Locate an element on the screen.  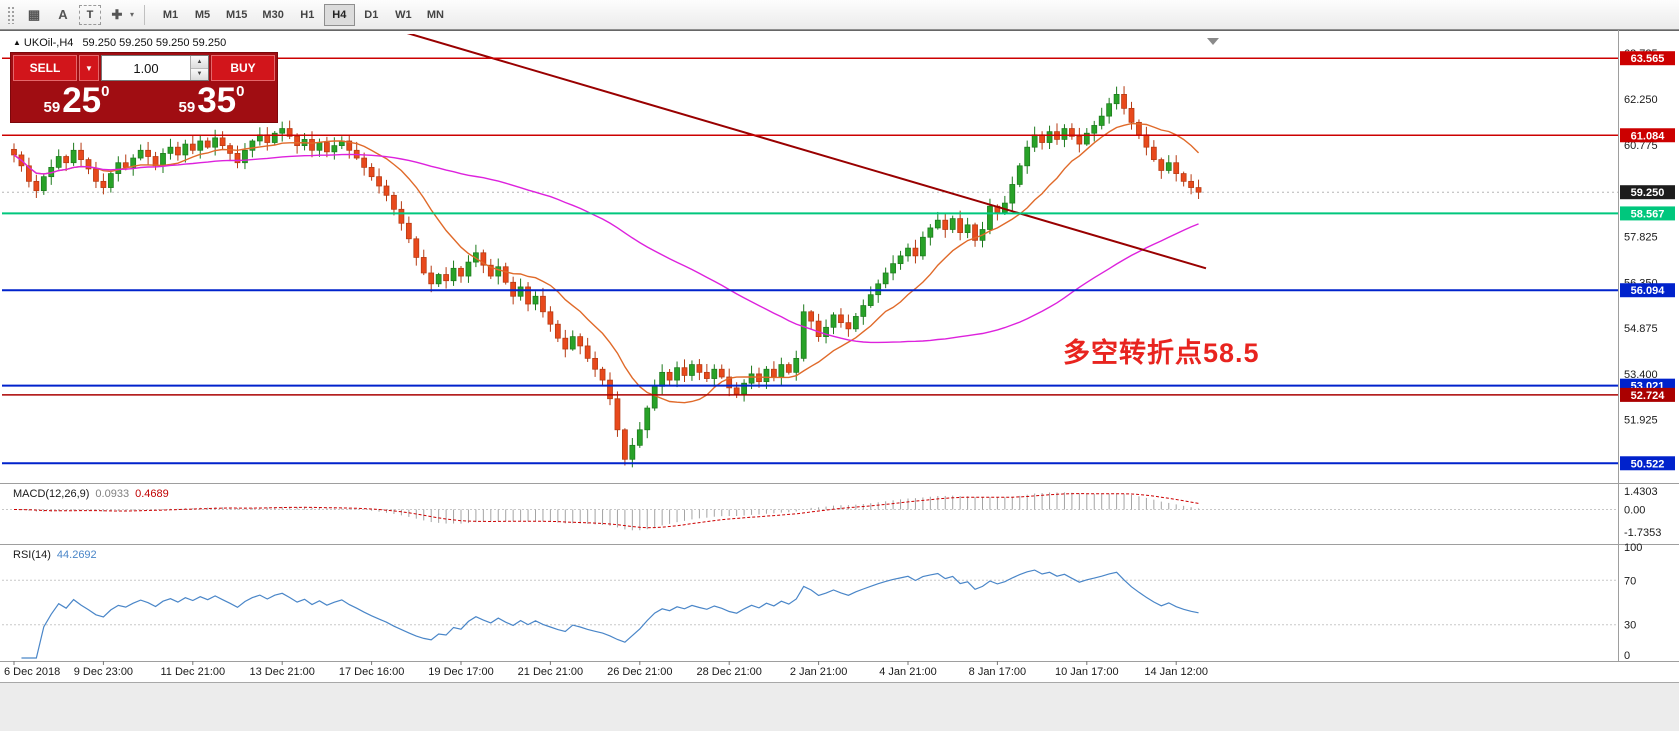
timeframe-button-m15: M15 is located at coordinates (236, 15).